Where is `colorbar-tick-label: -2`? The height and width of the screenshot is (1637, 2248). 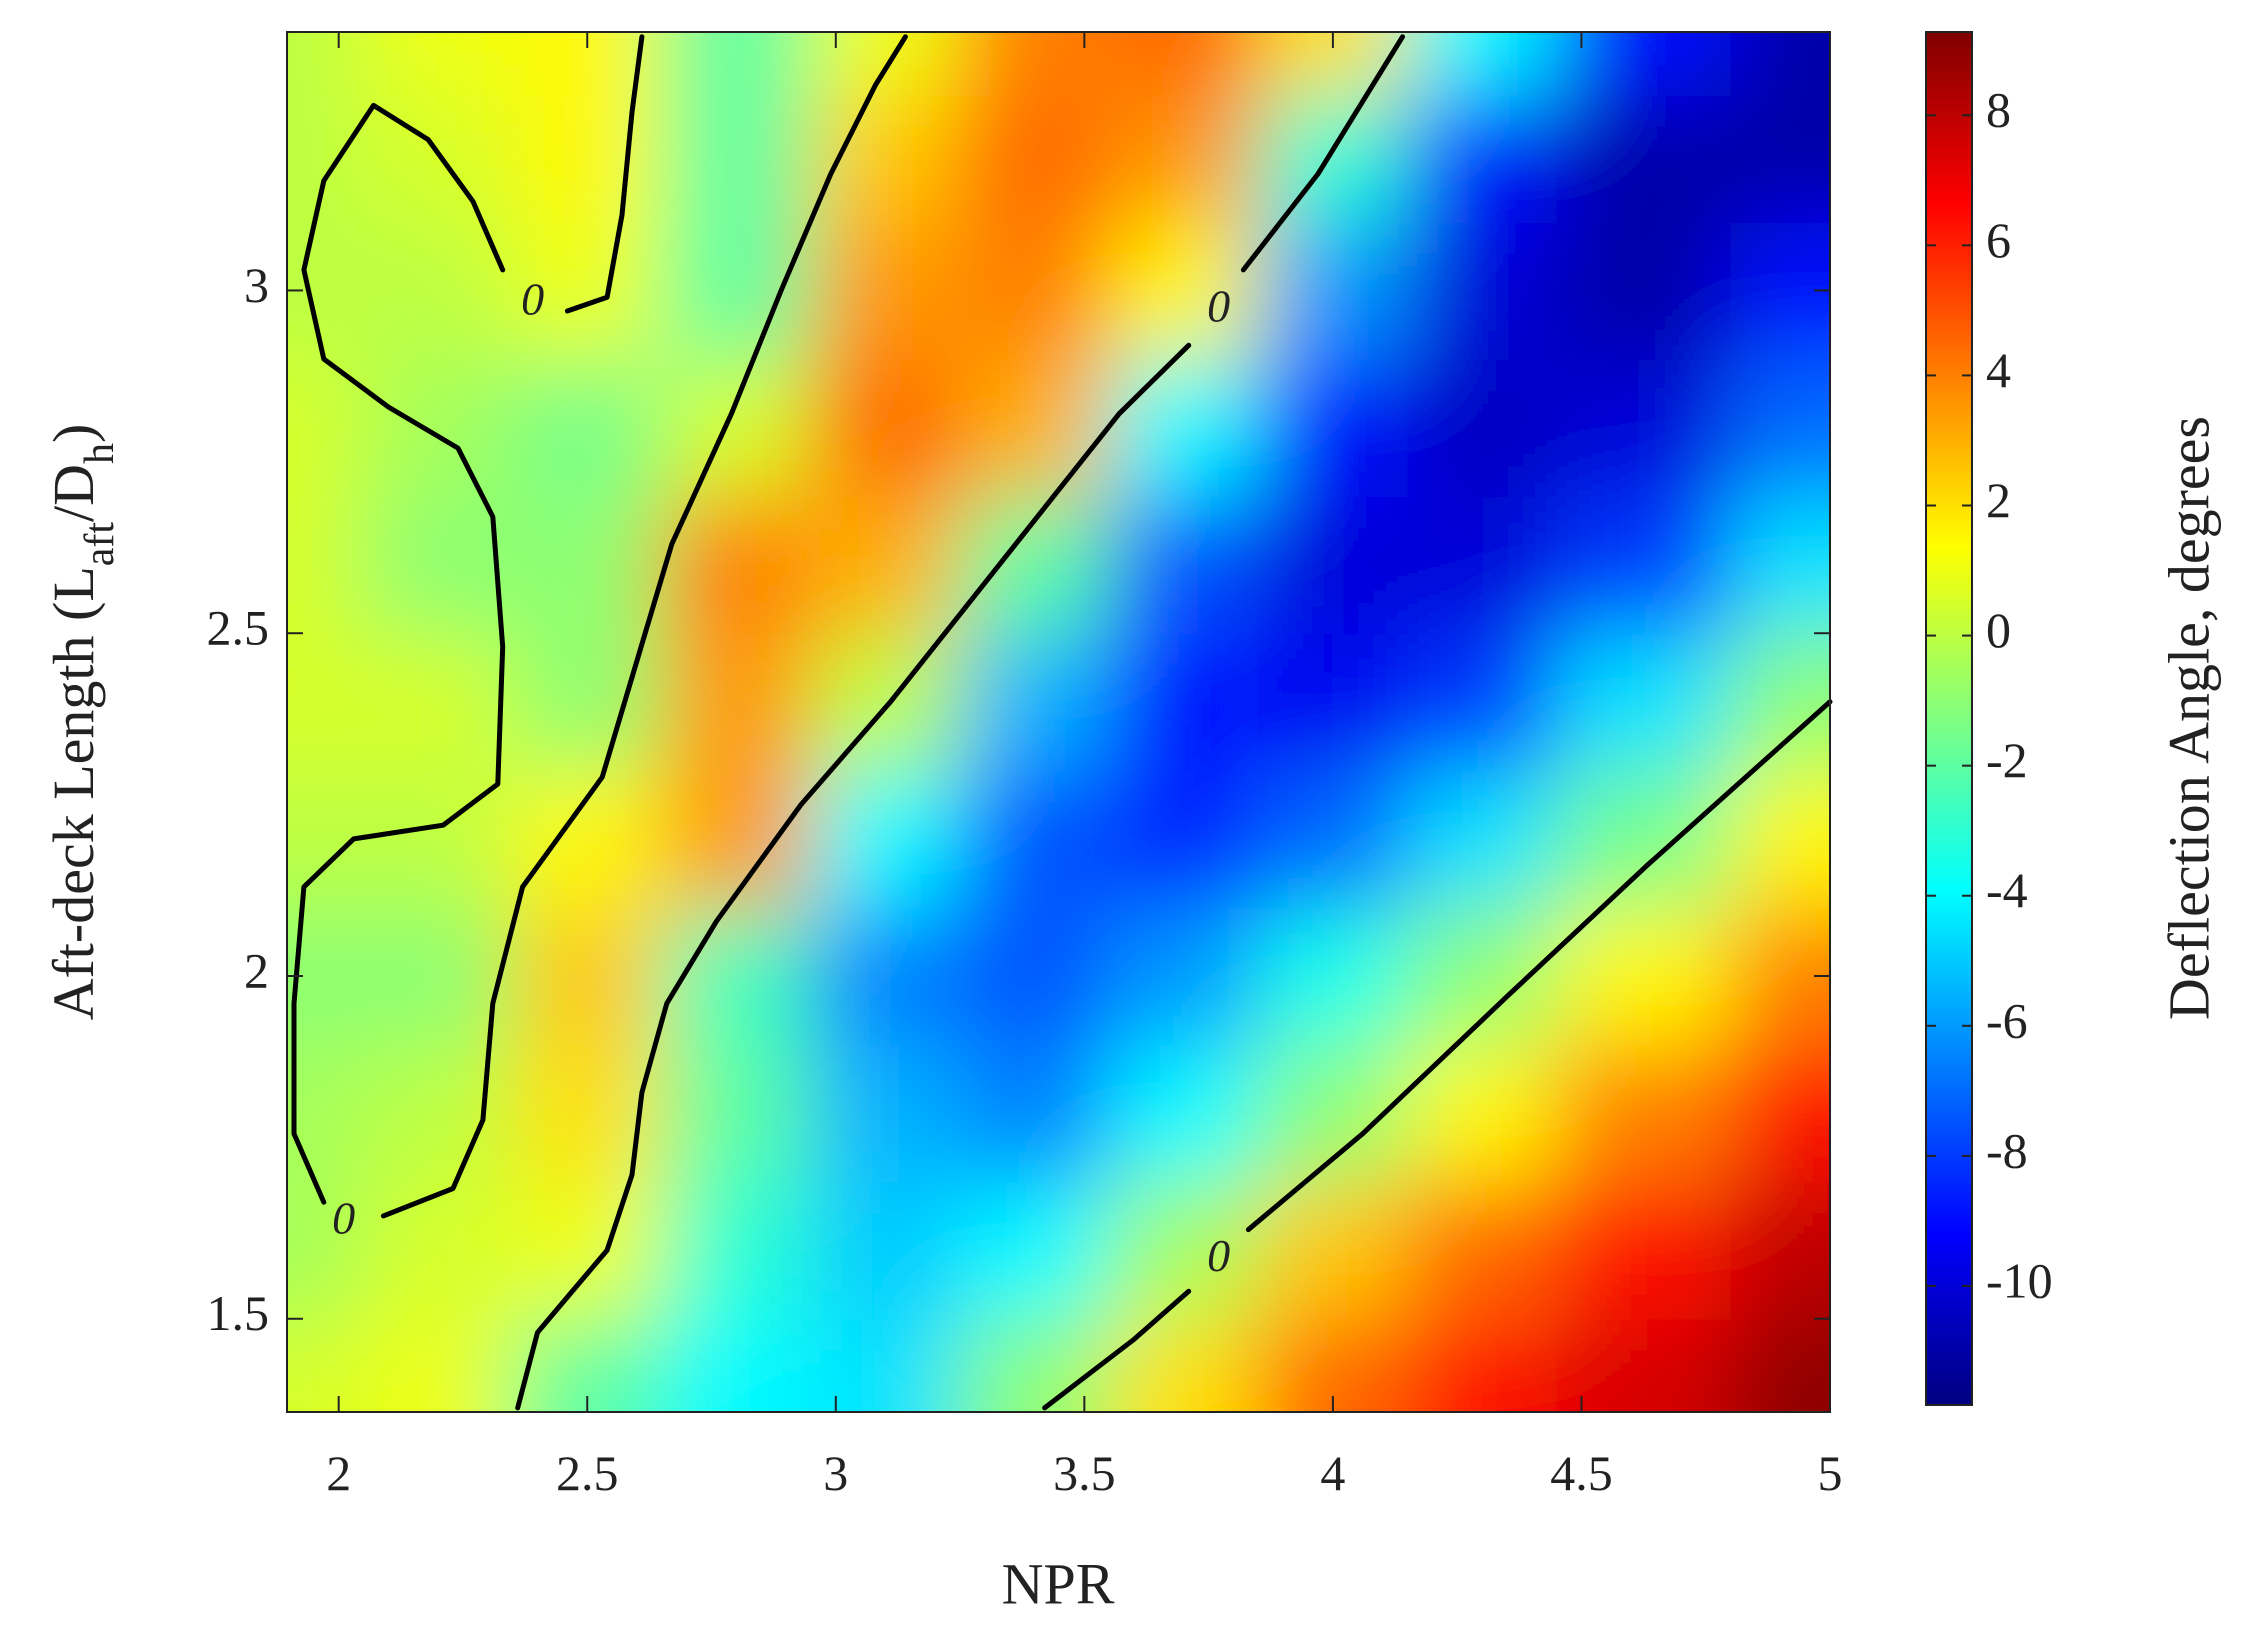 colorbar-tick-label: -2 is located at coordinates (2007, 760).